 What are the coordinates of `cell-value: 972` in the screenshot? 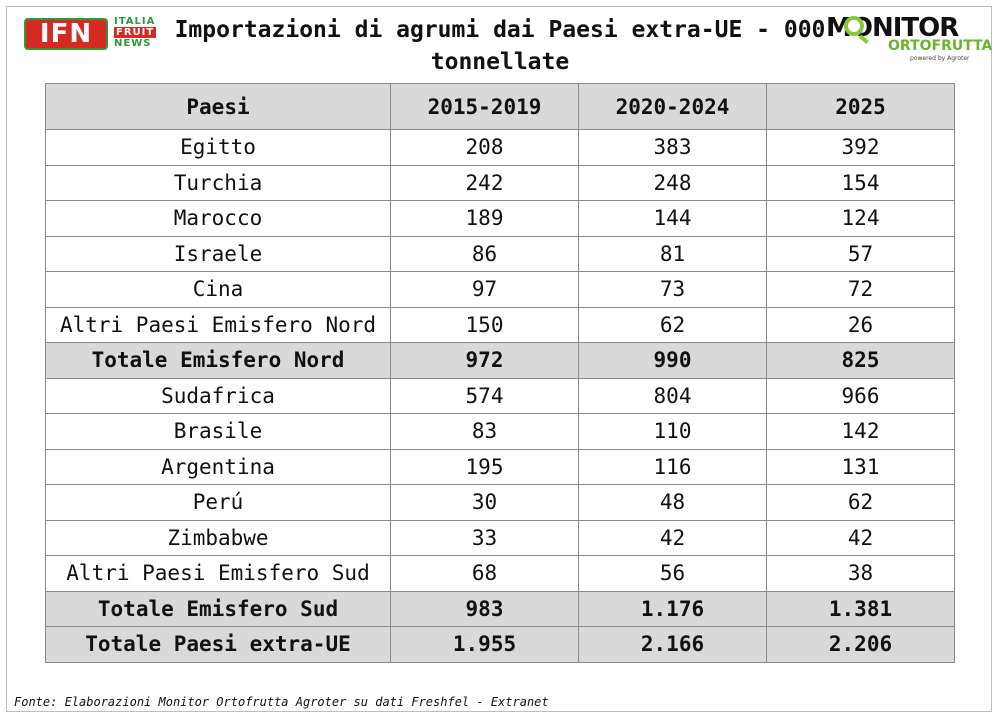 It's located at (484, 360).